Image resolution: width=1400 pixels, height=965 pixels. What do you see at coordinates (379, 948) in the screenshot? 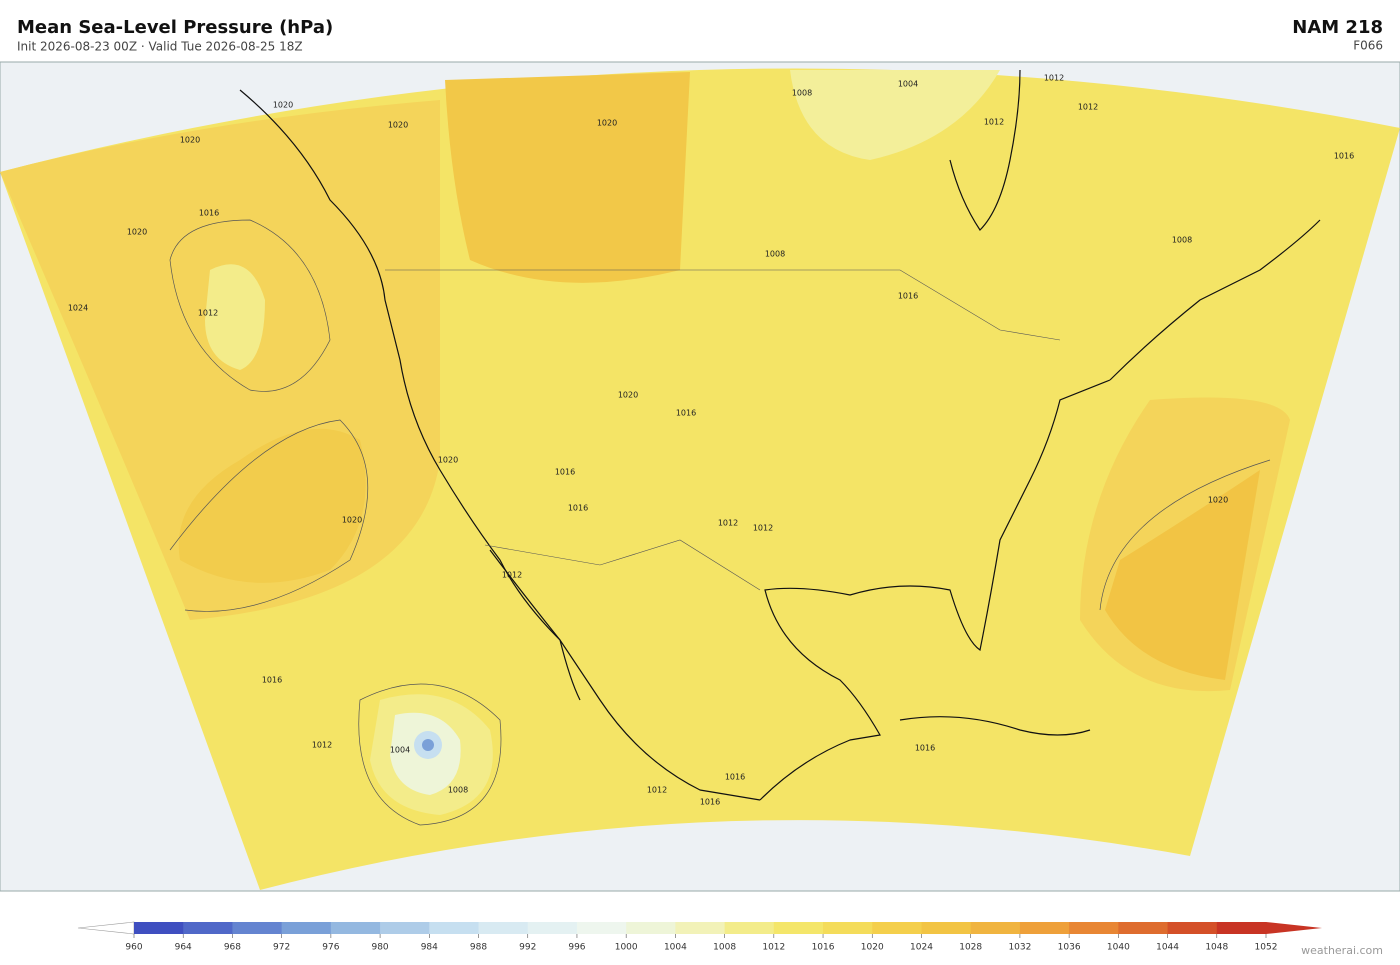
I see `colorbar-tick-label: 980` at bounding box center [379, 948].